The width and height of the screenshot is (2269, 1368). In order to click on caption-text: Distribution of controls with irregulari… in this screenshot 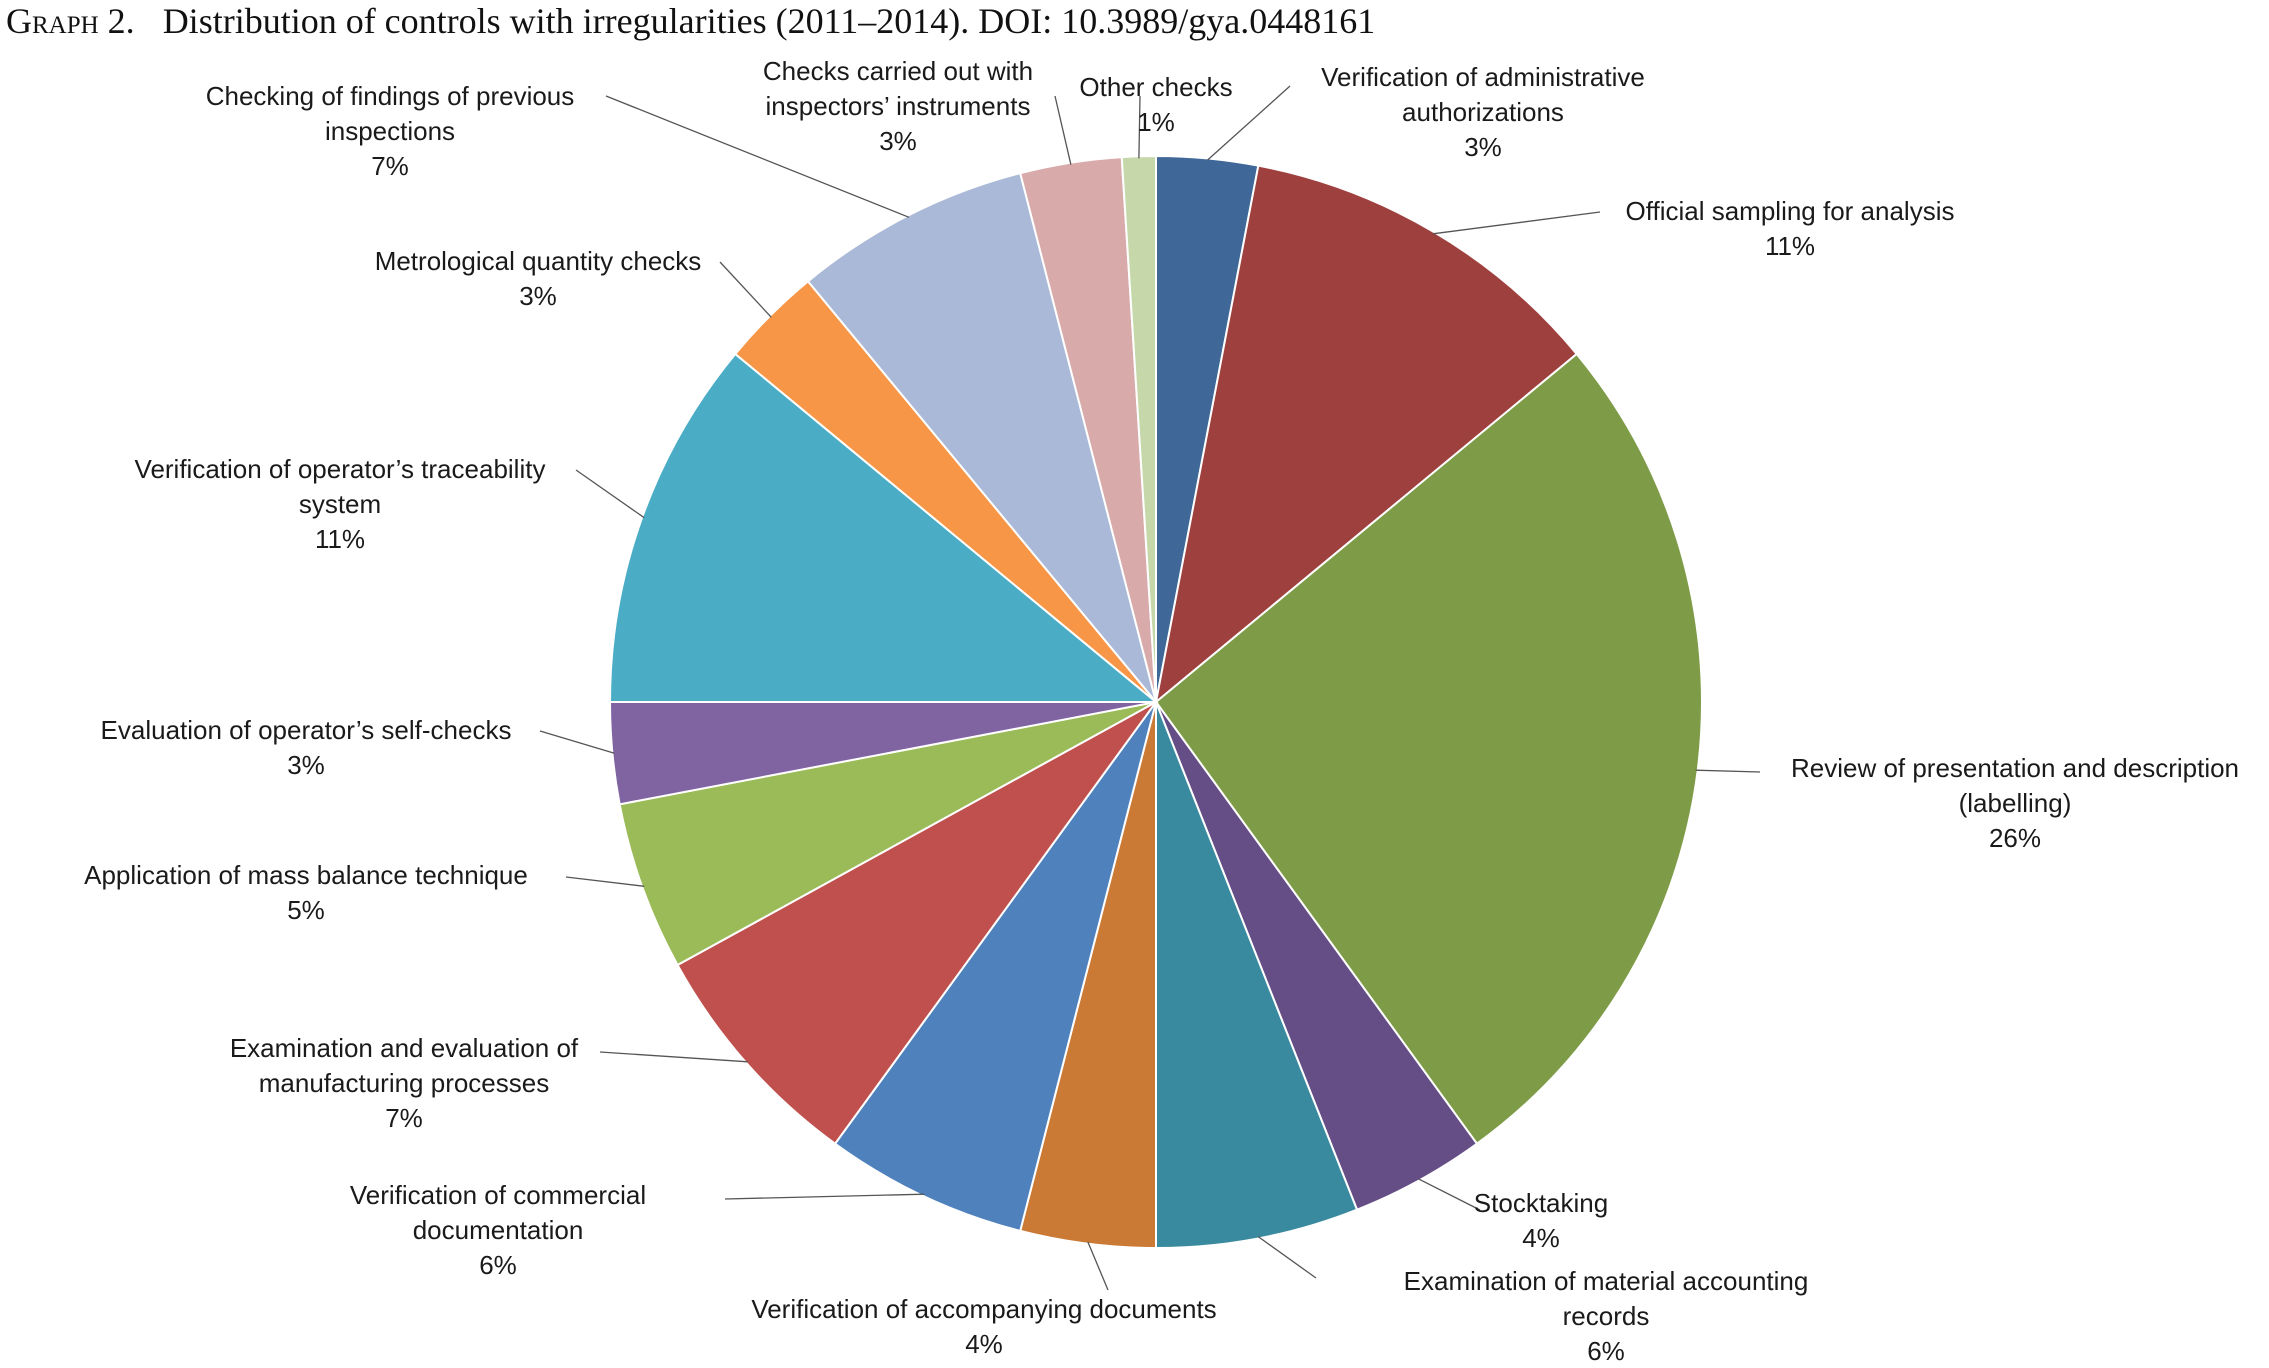, I will do `click(769, 21)`.